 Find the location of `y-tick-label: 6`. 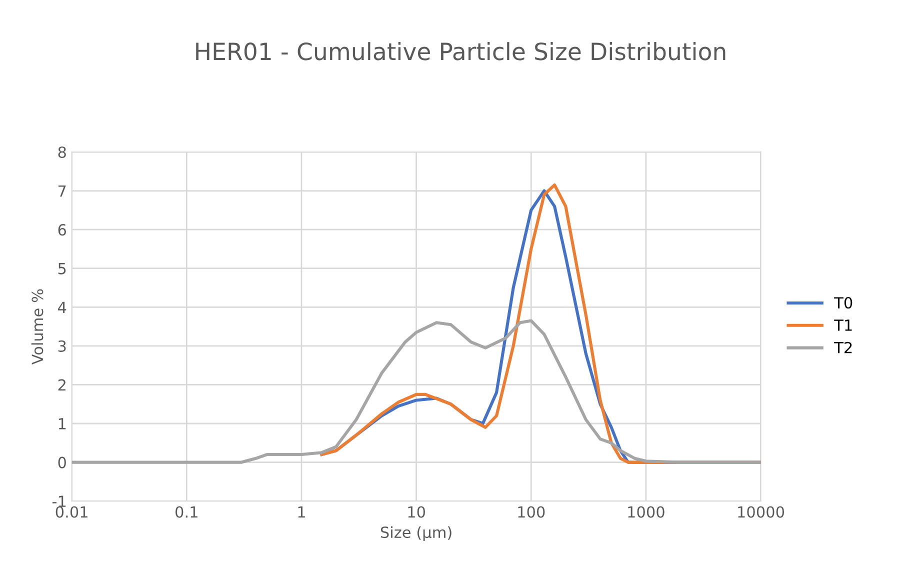

y-tick-label: 6 is located at coordinates (62, 230).